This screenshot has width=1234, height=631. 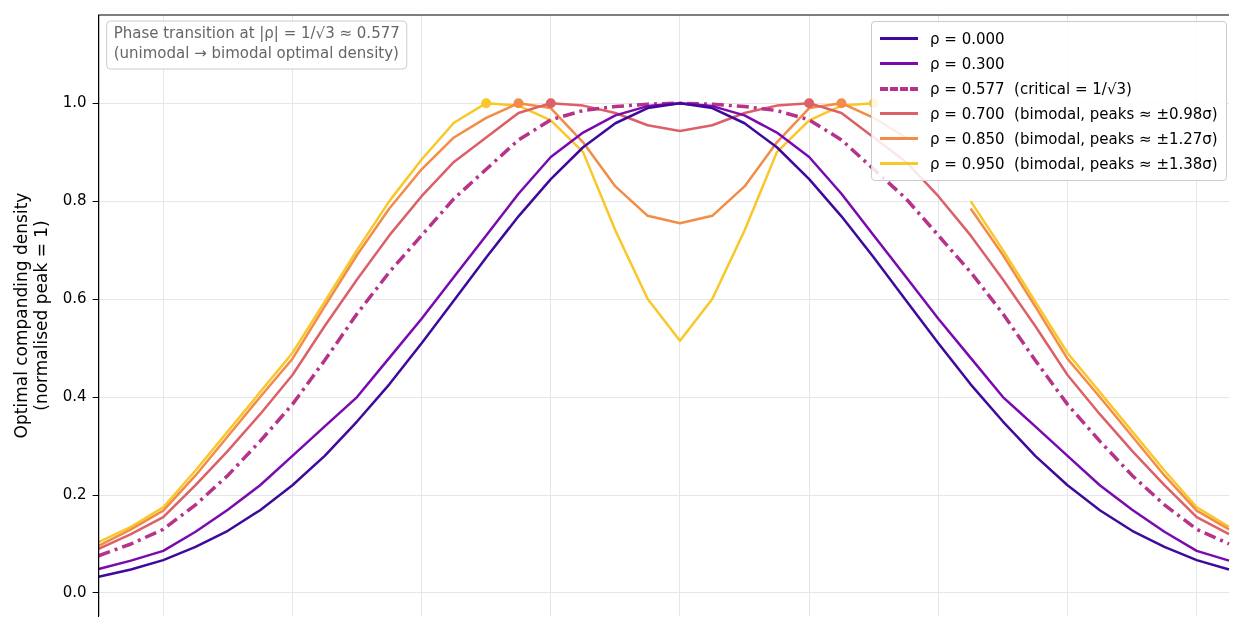 I want to click on legend-label: ρ = 0.700 (bimodal, peaks ≈ ±0.98σ), so click(x=1074, y=113).